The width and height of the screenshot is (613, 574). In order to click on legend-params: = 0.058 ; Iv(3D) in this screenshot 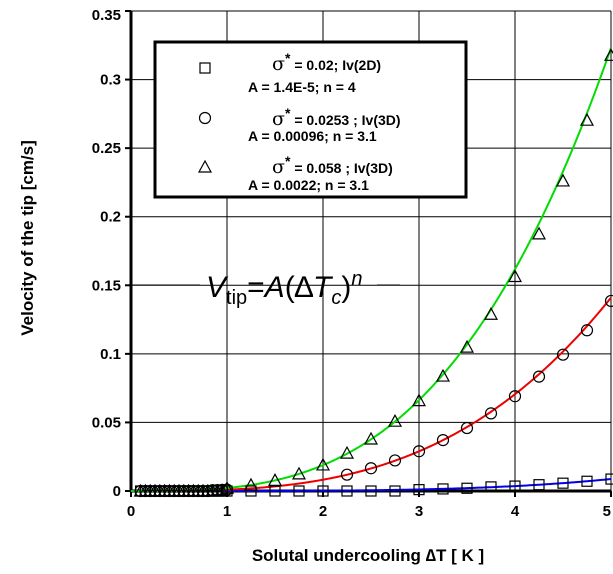, I will do `click(341, 168)`.